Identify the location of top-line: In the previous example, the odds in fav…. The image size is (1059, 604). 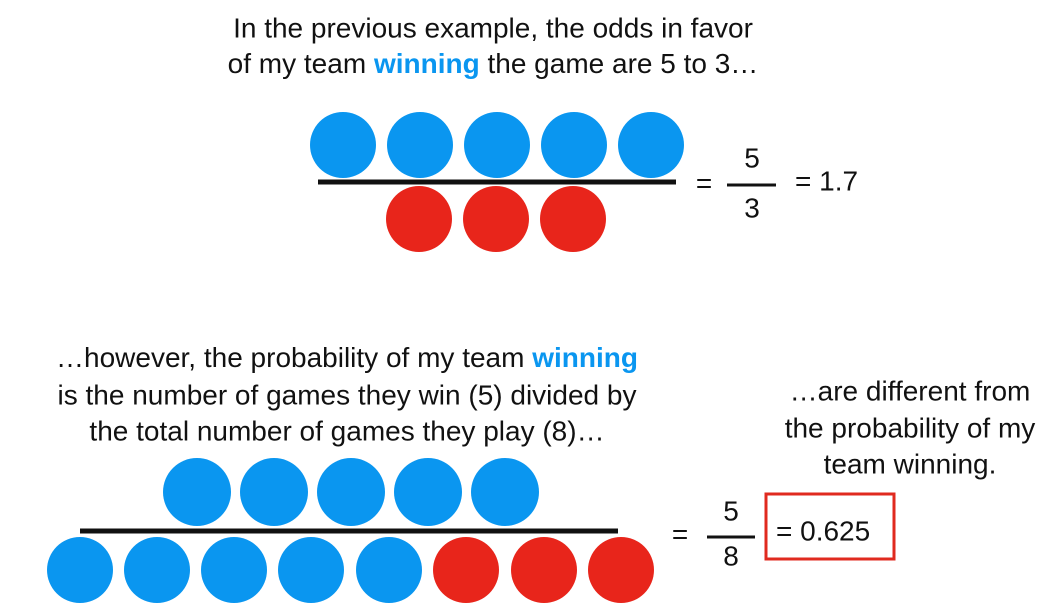
(493, 27).